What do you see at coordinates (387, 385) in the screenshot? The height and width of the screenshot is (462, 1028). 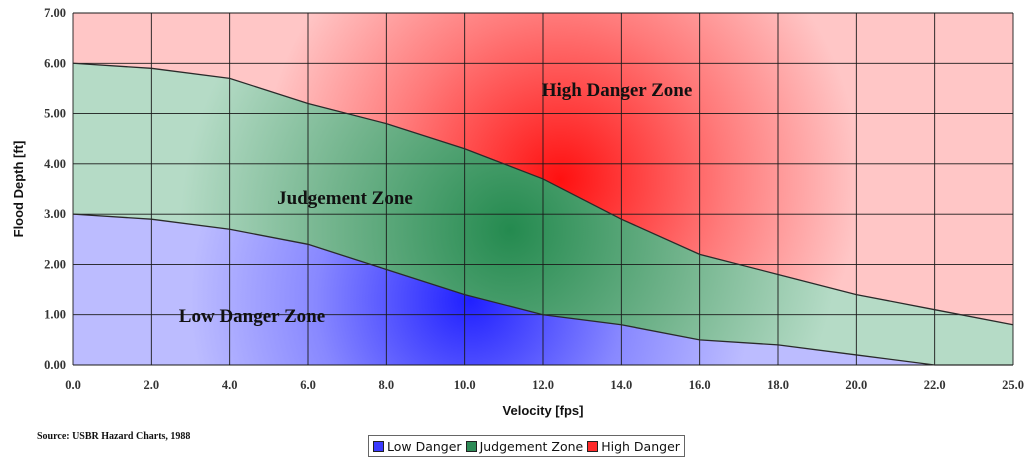 I see `x-tick-label: 8.0` at bounding box center [387, 385].